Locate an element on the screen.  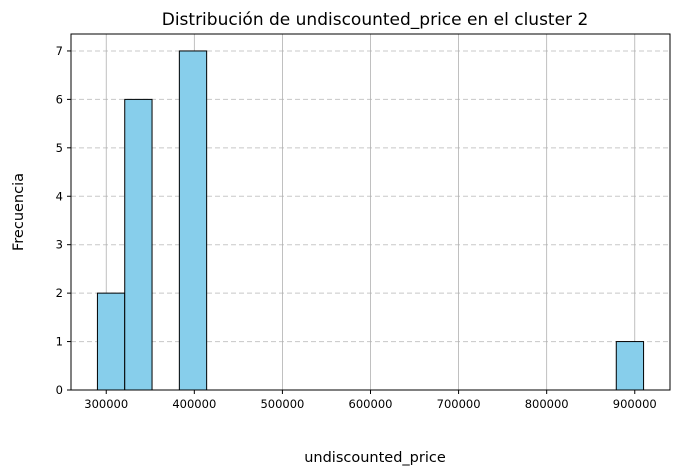
y-tick-label: 6 is located at coordinates (59, 99).